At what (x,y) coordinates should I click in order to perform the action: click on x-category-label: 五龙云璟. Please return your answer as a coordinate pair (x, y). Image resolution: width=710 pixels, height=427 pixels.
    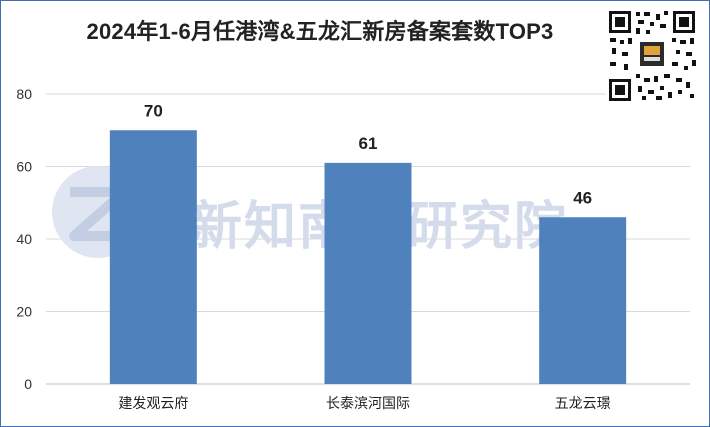
    Looking at the image, I should click on (583, 403).